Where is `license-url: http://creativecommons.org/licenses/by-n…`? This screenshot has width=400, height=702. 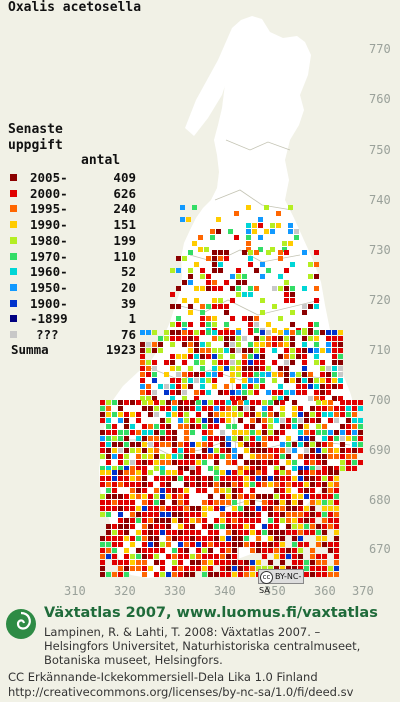
license-url: http://creativecommons.org/licenses/by-n… is located at coordinates (181, 692).